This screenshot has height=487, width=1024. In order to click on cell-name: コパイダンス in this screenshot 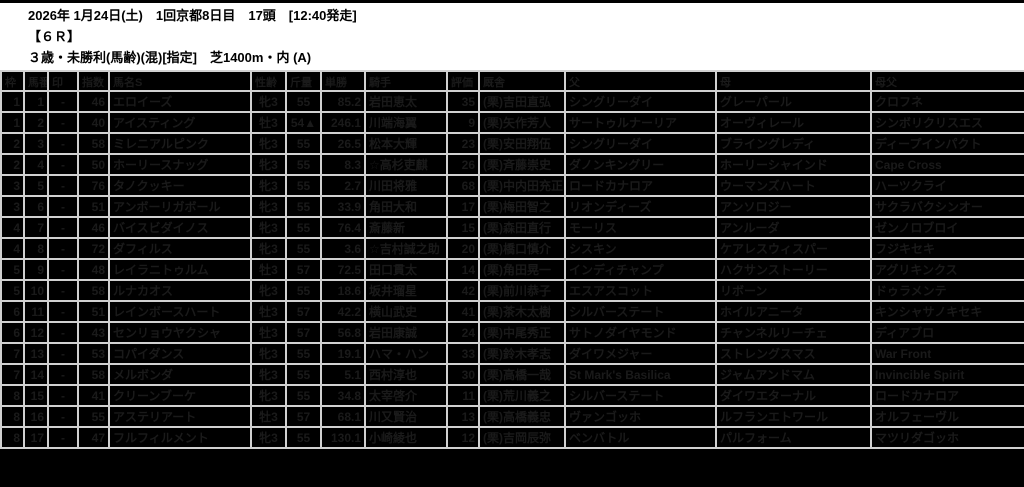, I will do `click(180, 353)`.